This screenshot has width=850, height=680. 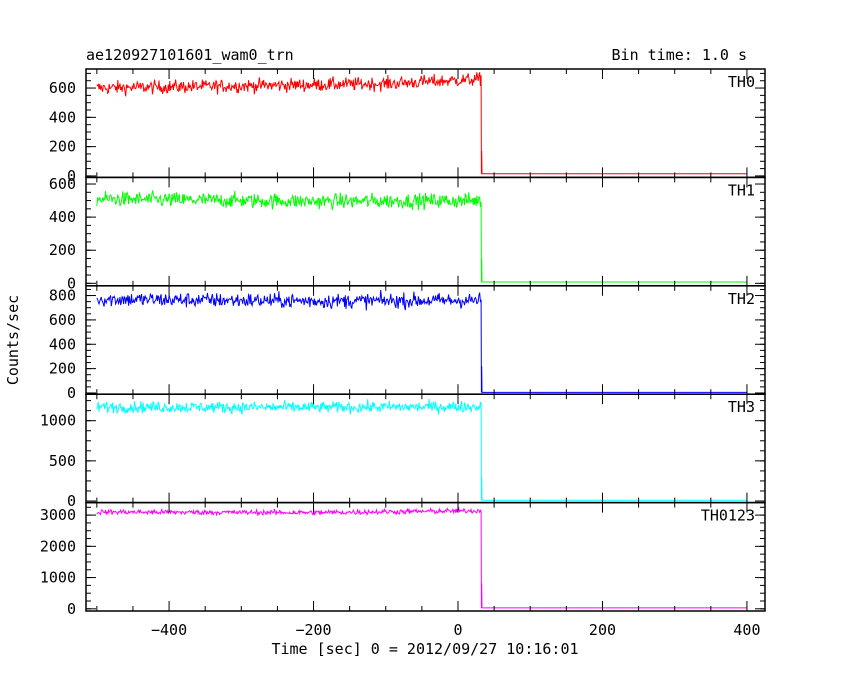 I want to click on y-tick-label-th0: 400, so click(x=62, y=117).